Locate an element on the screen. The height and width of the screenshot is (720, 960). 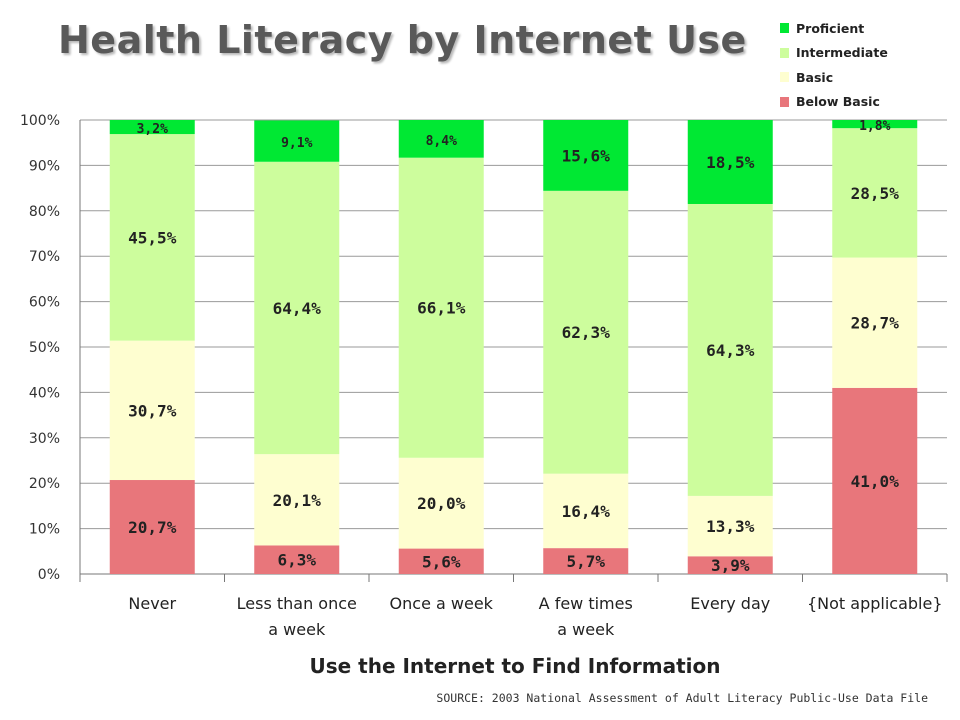
y-tick-label: 50% is located at coordinates (44, 348).